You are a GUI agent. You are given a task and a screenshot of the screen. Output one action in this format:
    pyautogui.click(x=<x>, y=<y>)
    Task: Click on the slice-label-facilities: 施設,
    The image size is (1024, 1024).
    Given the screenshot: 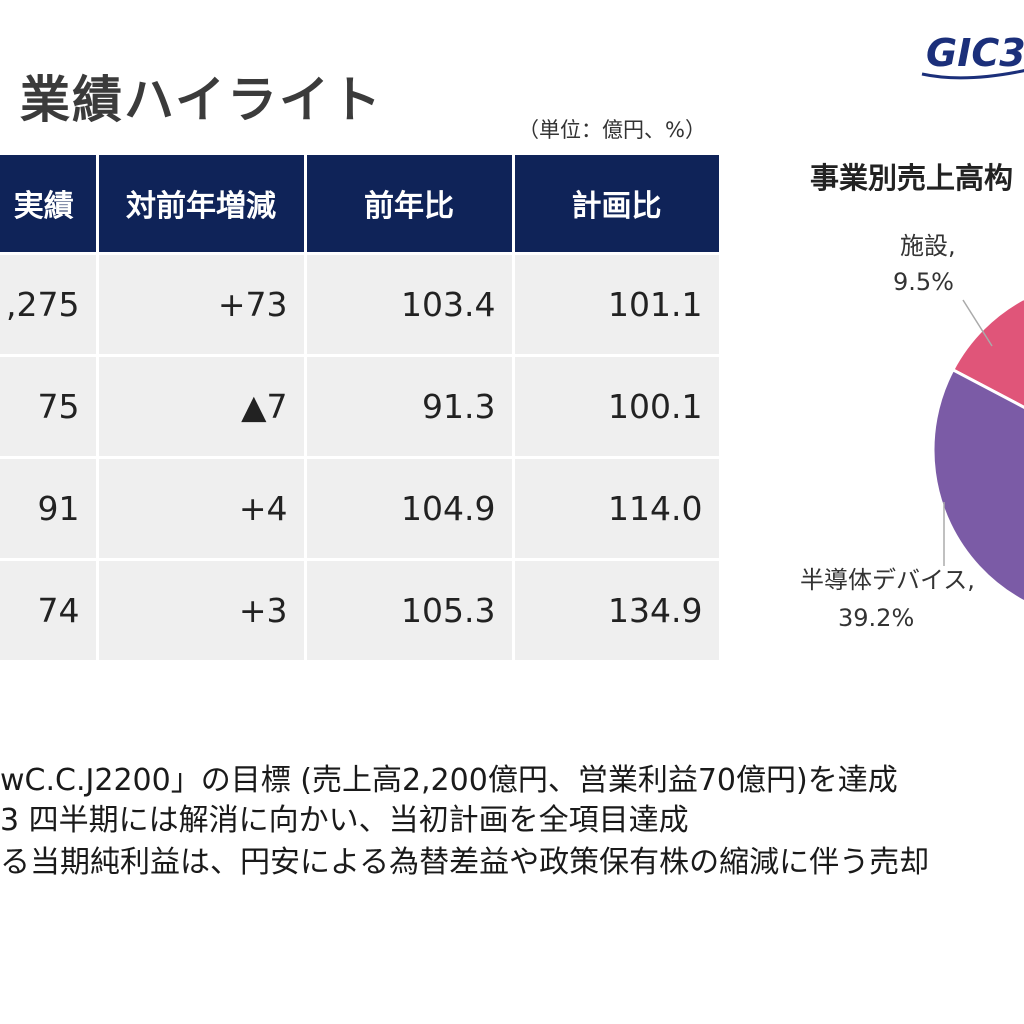 What is the action you would take?
    pyautogui.click(x=928, y=246)
    